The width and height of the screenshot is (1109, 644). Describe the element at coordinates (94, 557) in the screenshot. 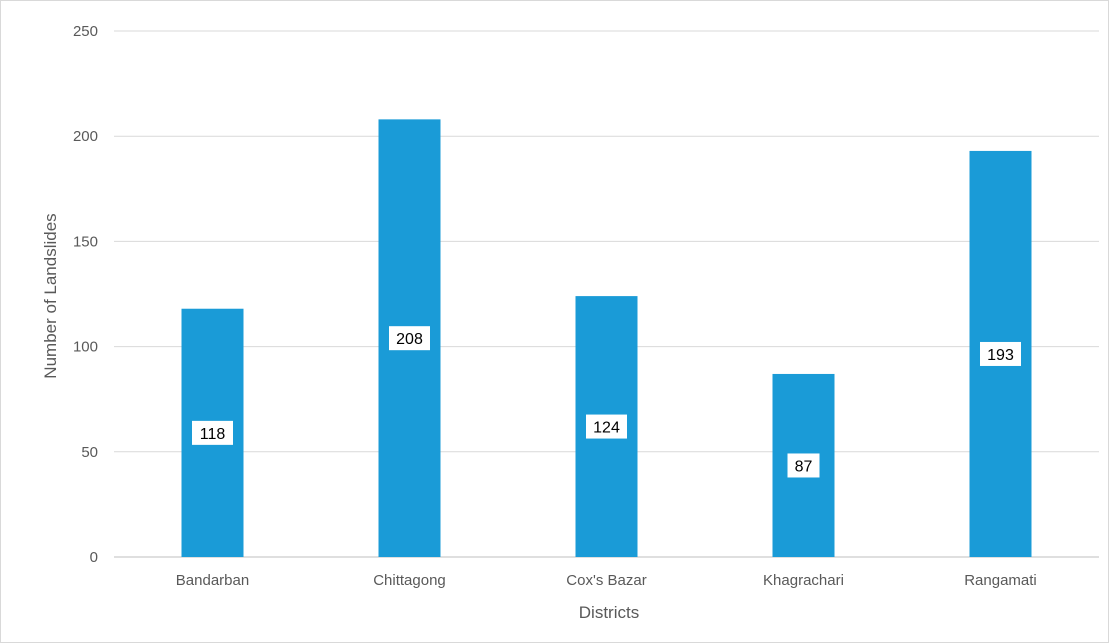

I see `y-tick-label: 0` at that location.